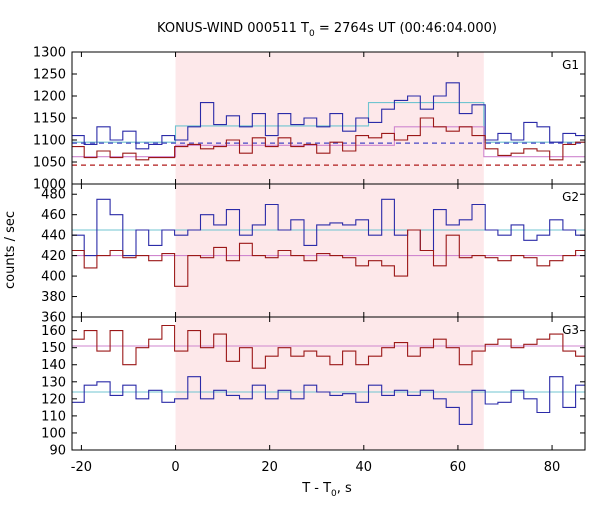 This screenshot has height=505, width=600. I want to click on y-tick-label: 1050, so click(49, 163).